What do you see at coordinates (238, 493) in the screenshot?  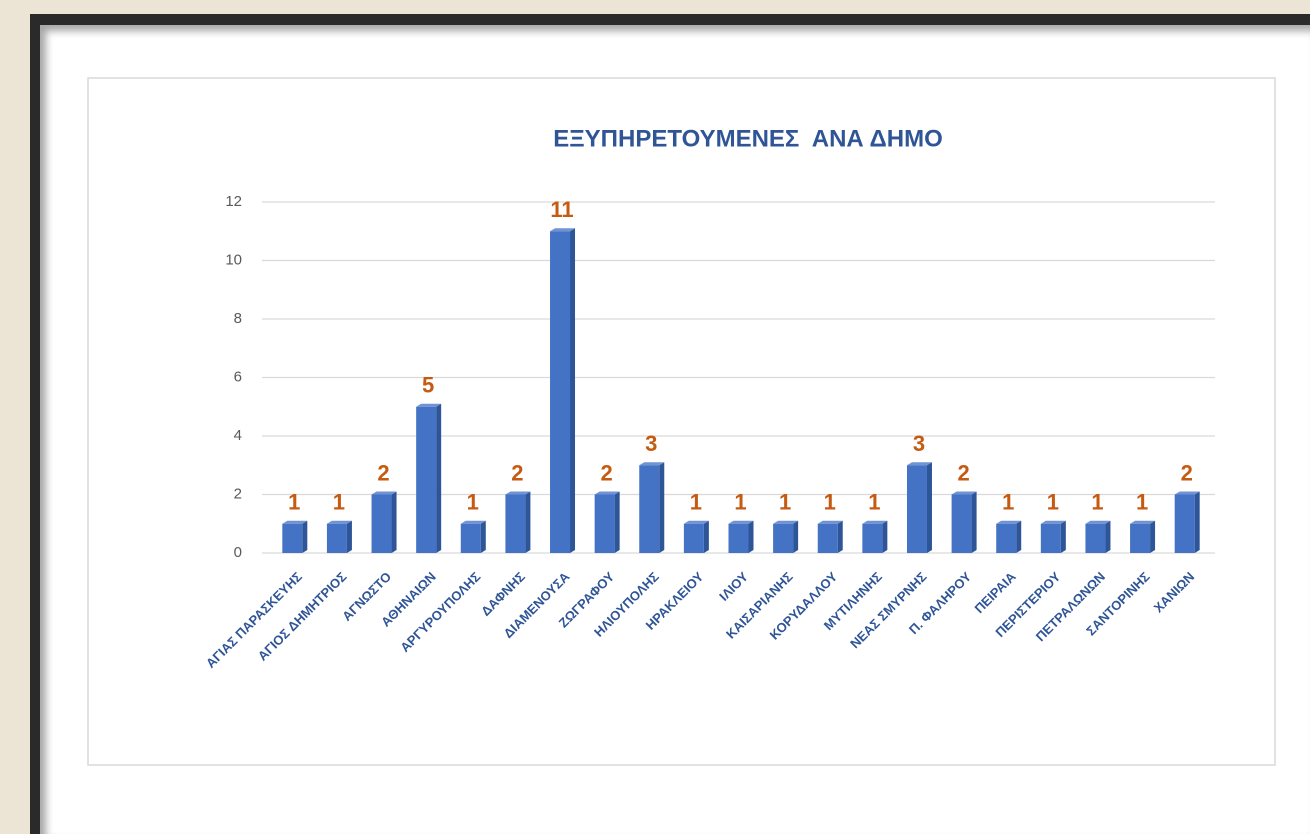 I see `y-tick-label: 2` at bounding box center [238, 493].